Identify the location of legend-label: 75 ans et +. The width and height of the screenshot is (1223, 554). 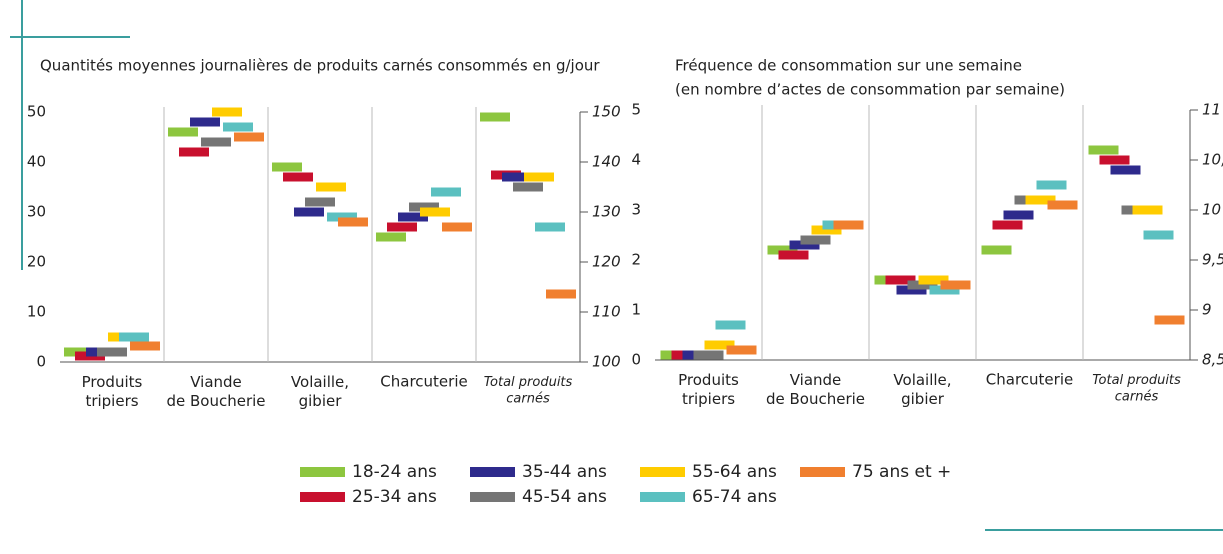
(901, 472).